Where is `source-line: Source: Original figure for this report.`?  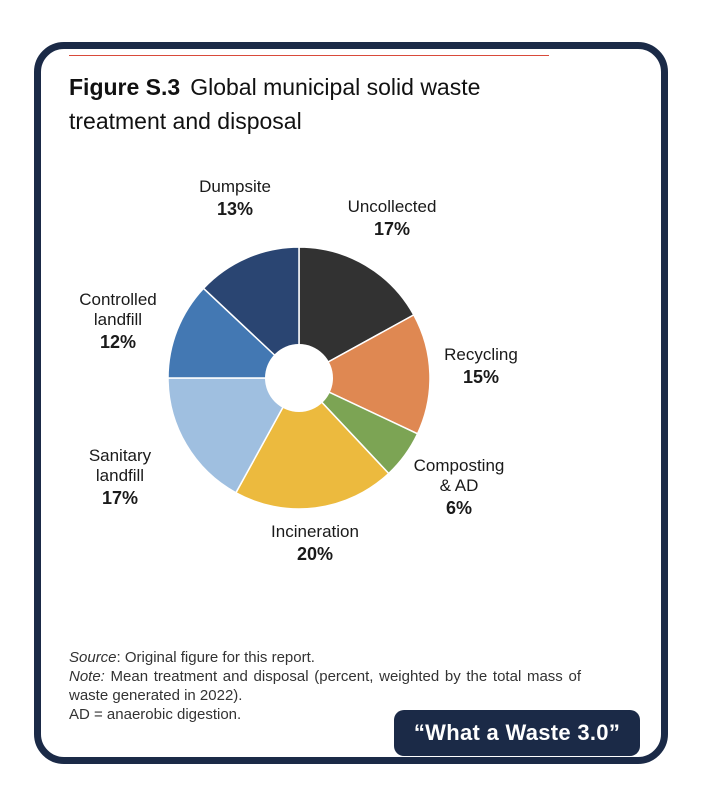
source-line: Source: Original figure for this report. is located at coordinates (325, 657).